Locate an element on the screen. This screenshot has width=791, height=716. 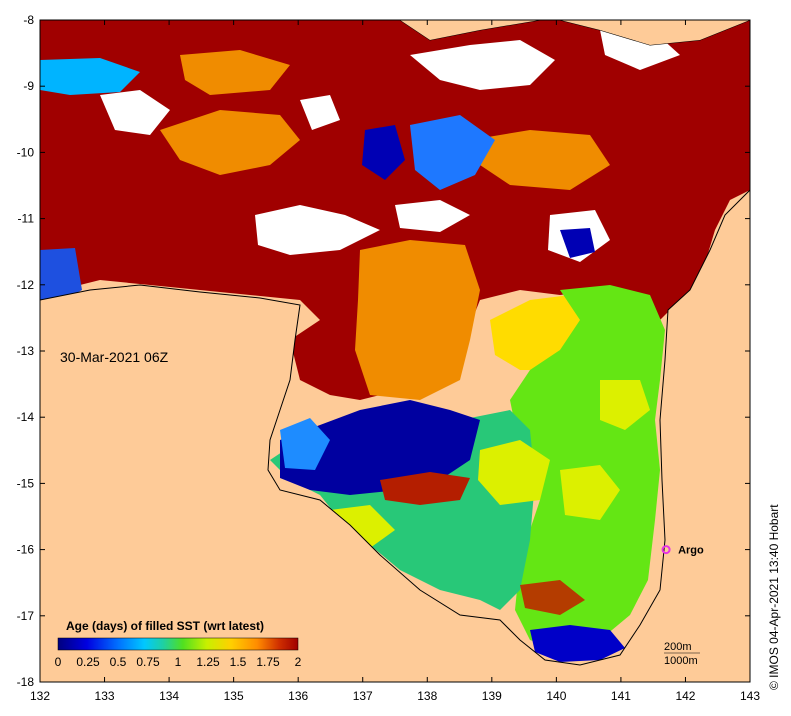
argo-dot is located at coordinates (666, 550).